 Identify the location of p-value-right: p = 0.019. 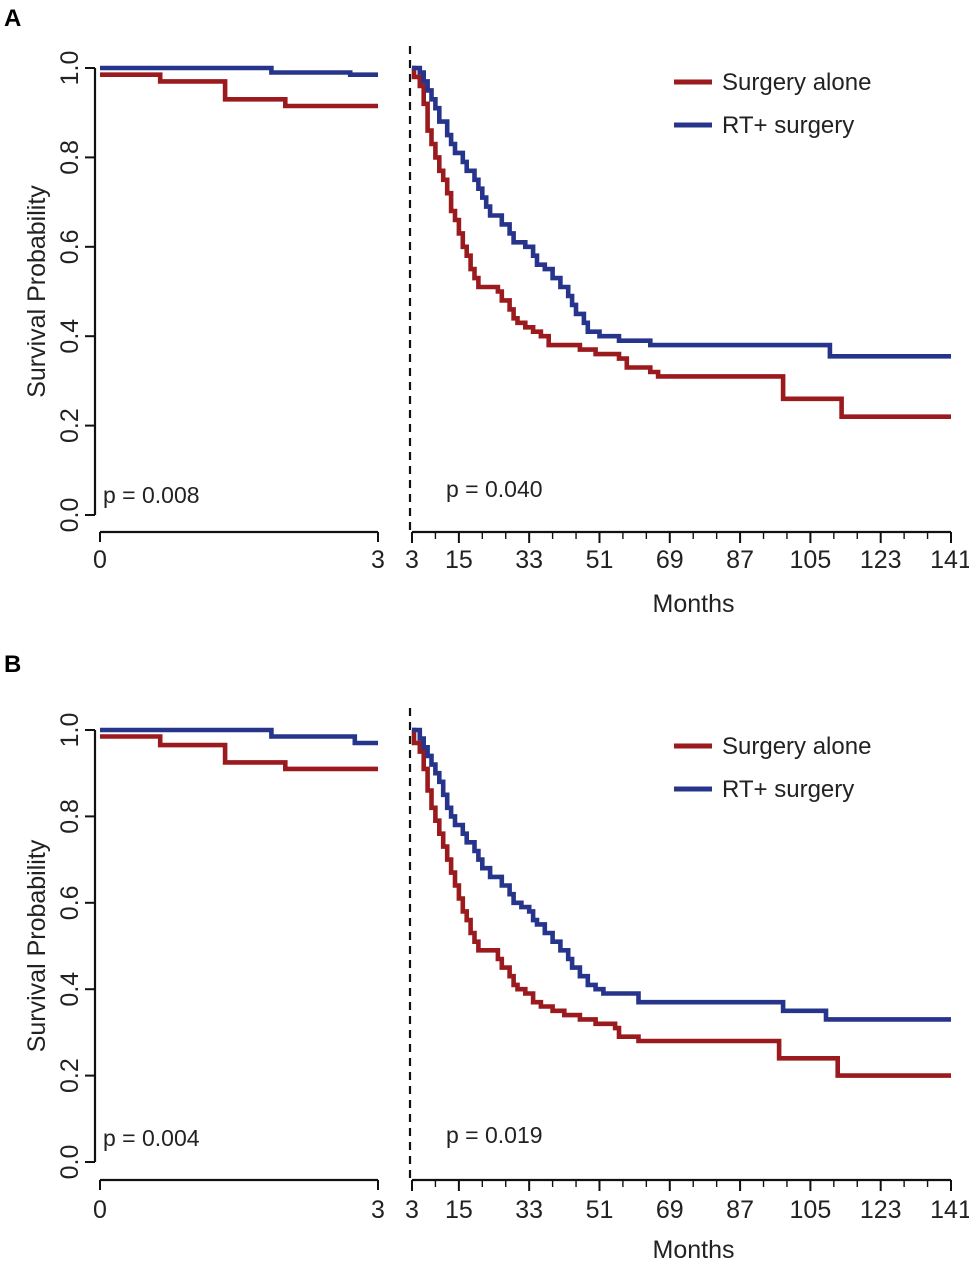
(494, 1135).